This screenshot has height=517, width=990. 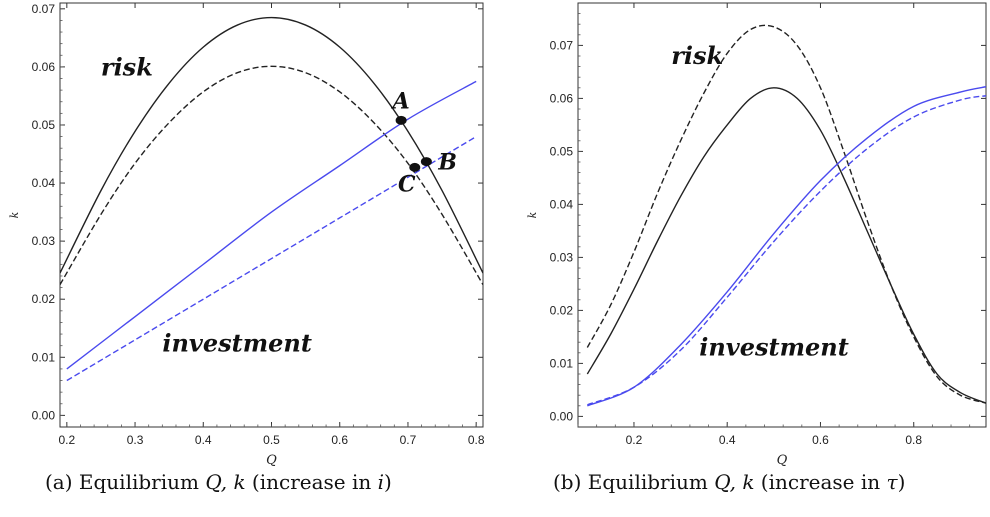 What do you see at coordinates (562, 98) in the screenshot?
I see `panel-b-ytick-label: 0.06` at bounding box center [562, 98].